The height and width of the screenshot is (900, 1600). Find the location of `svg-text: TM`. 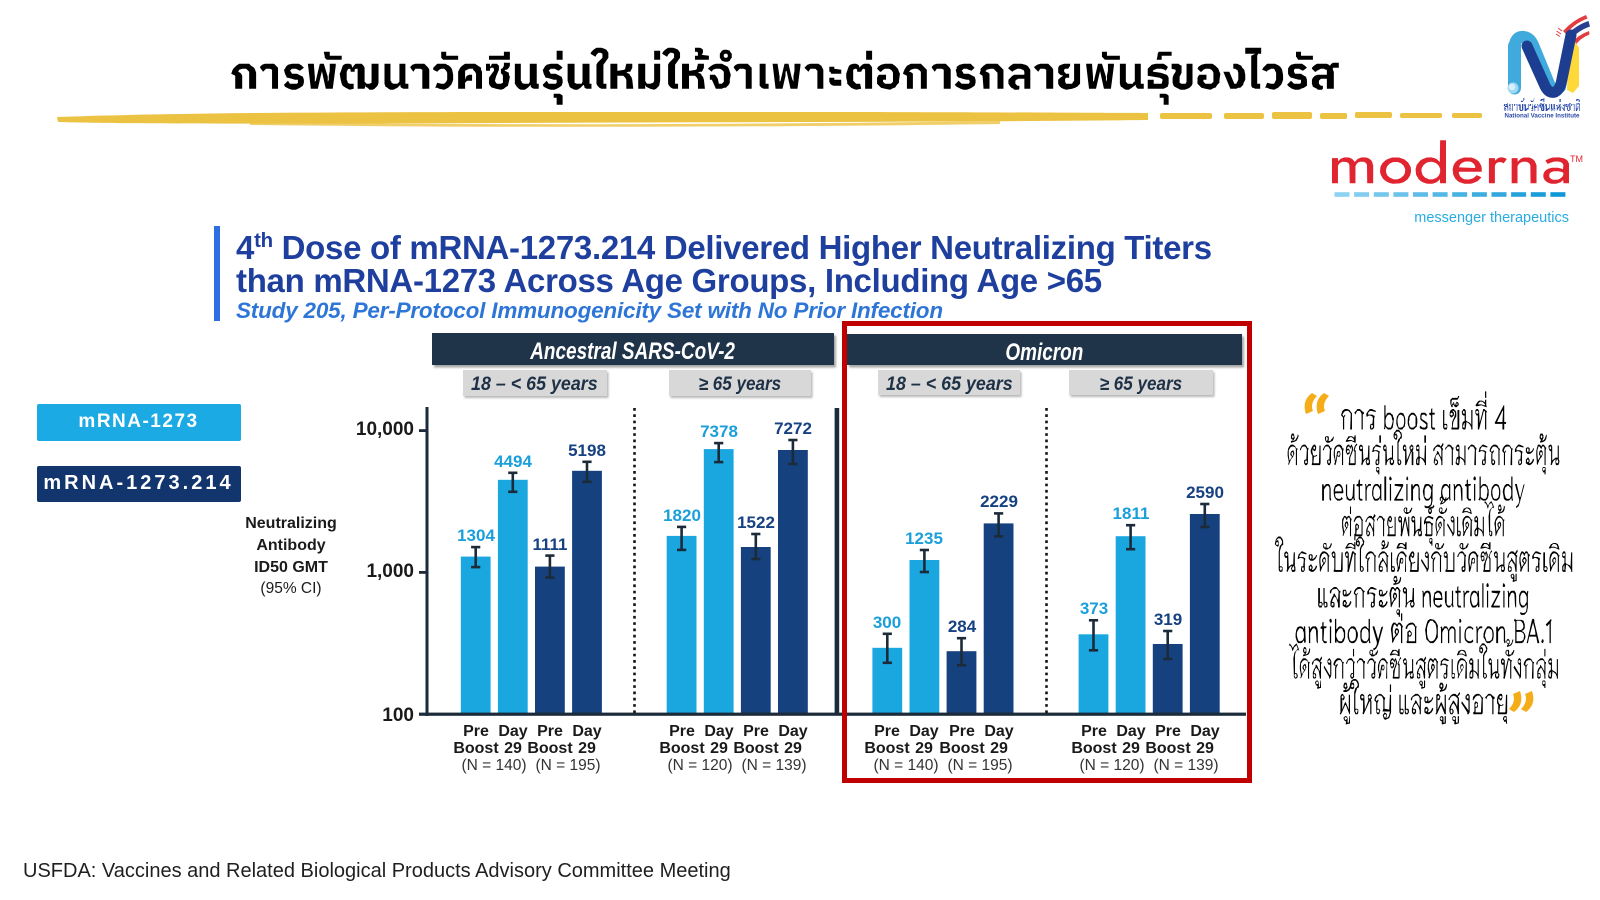

svg-text: TM is located at coordinates (1576, 159).